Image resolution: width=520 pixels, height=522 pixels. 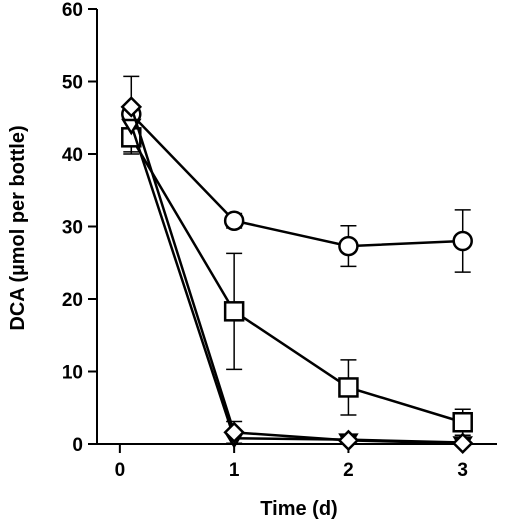 I want to click on y-tick-label: 20, so click(x=72, y=300).